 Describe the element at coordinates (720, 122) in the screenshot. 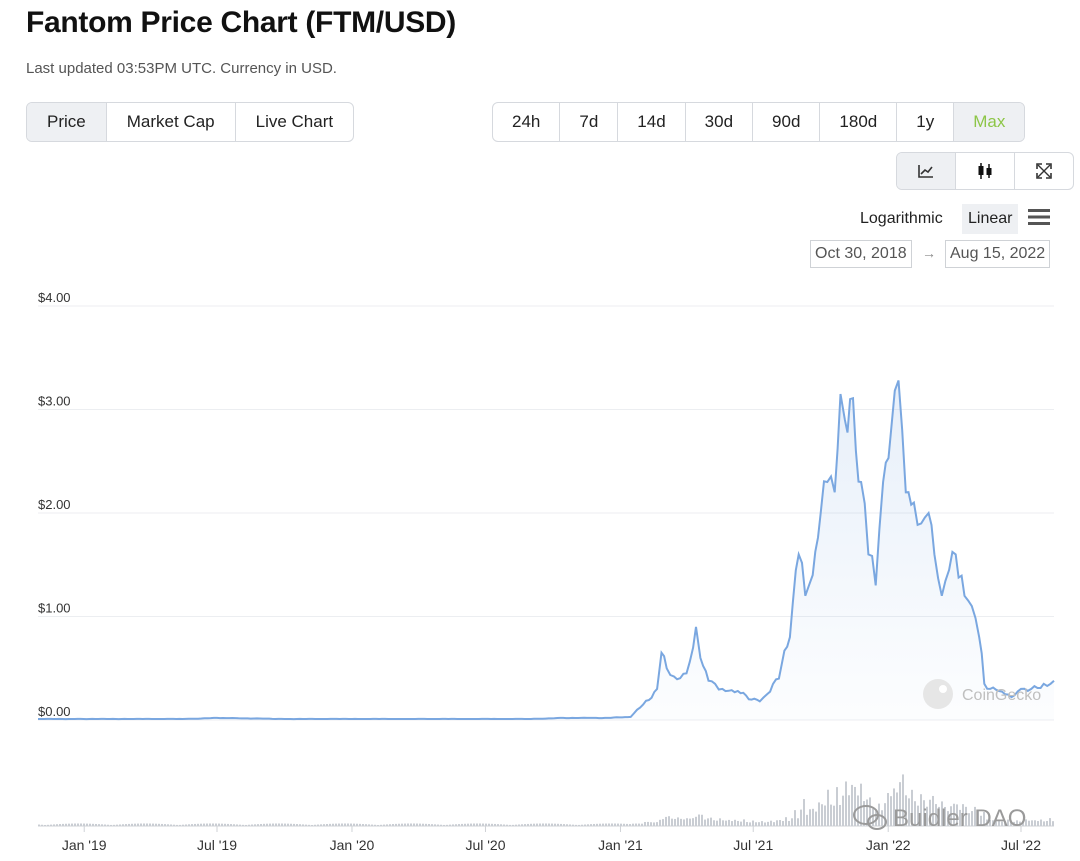

I see `range-30d-button: 30d` at that location.